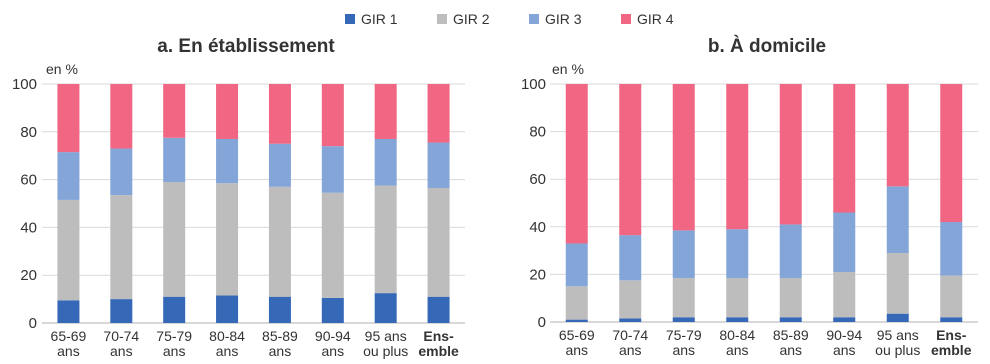  I want to click on x-tick-label: 95 ans ou plus, so click(897, 342).